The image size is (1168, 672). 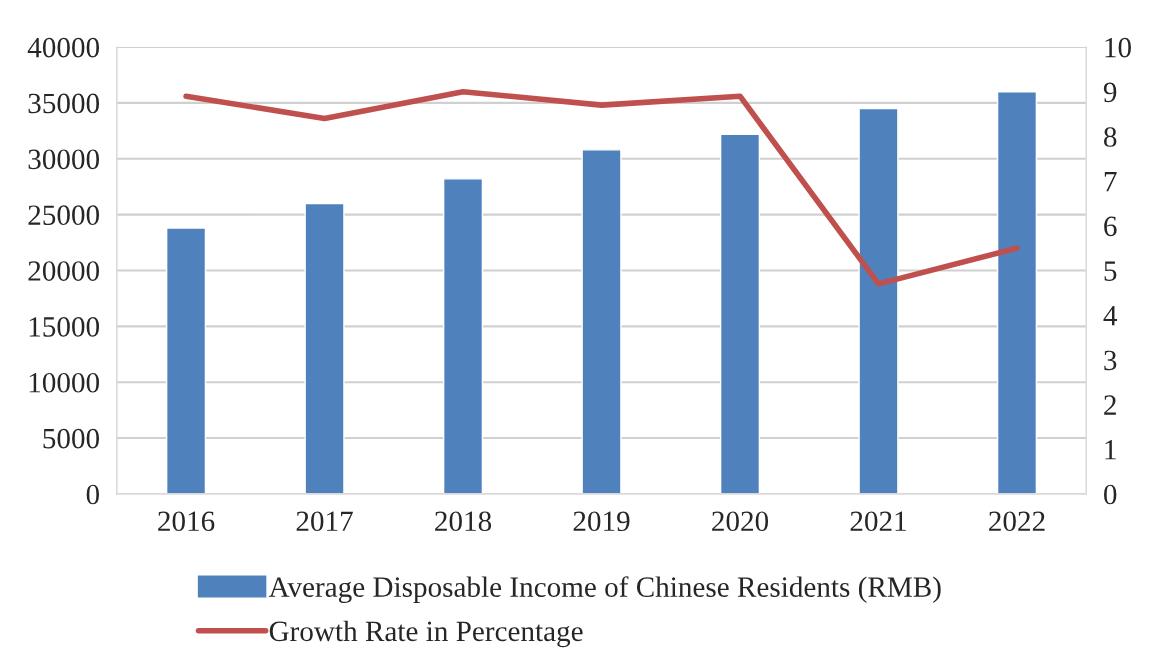 What do you see at coordinates (64, 215) in the screenshot?
I see `y-tick-label: 25000` at bounding box center [64, 215].